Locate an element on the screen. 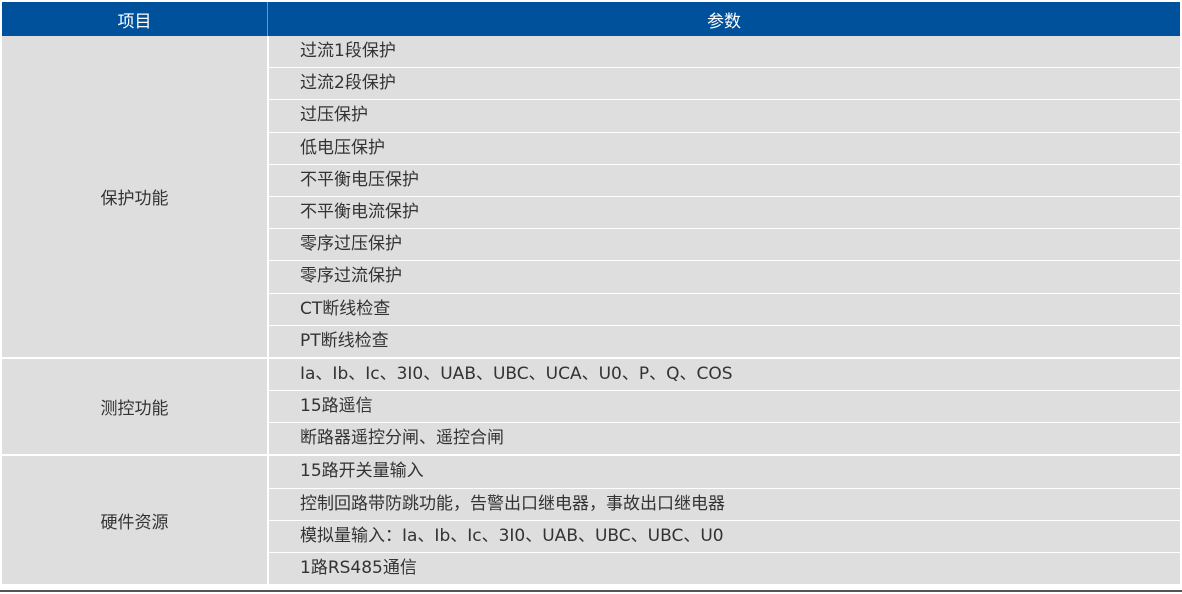 The height and width of the screenshot is (594, 1182). table-row: Ia、Ib、Ic、3I0、UAB、UBC、UCA、U0、P、Q、COS is located at coordinates (724, 375).